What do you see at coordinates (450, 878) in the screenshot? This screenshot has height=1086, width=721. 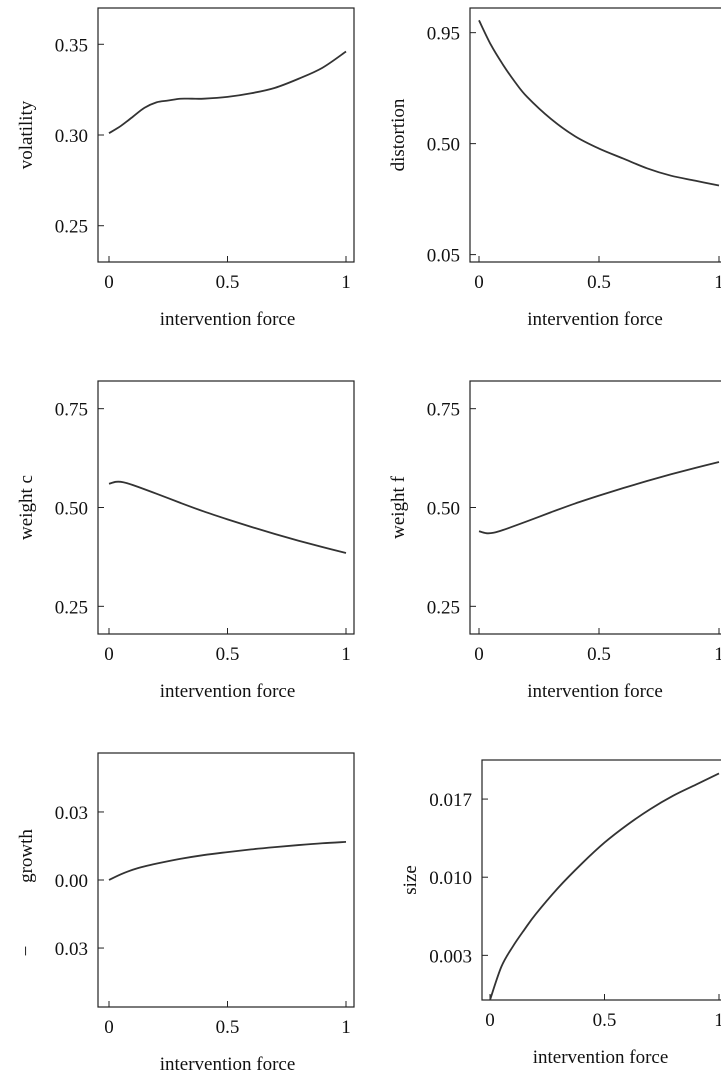 I see `y-tick-label: 0.010` at bounding box center [450, 878].